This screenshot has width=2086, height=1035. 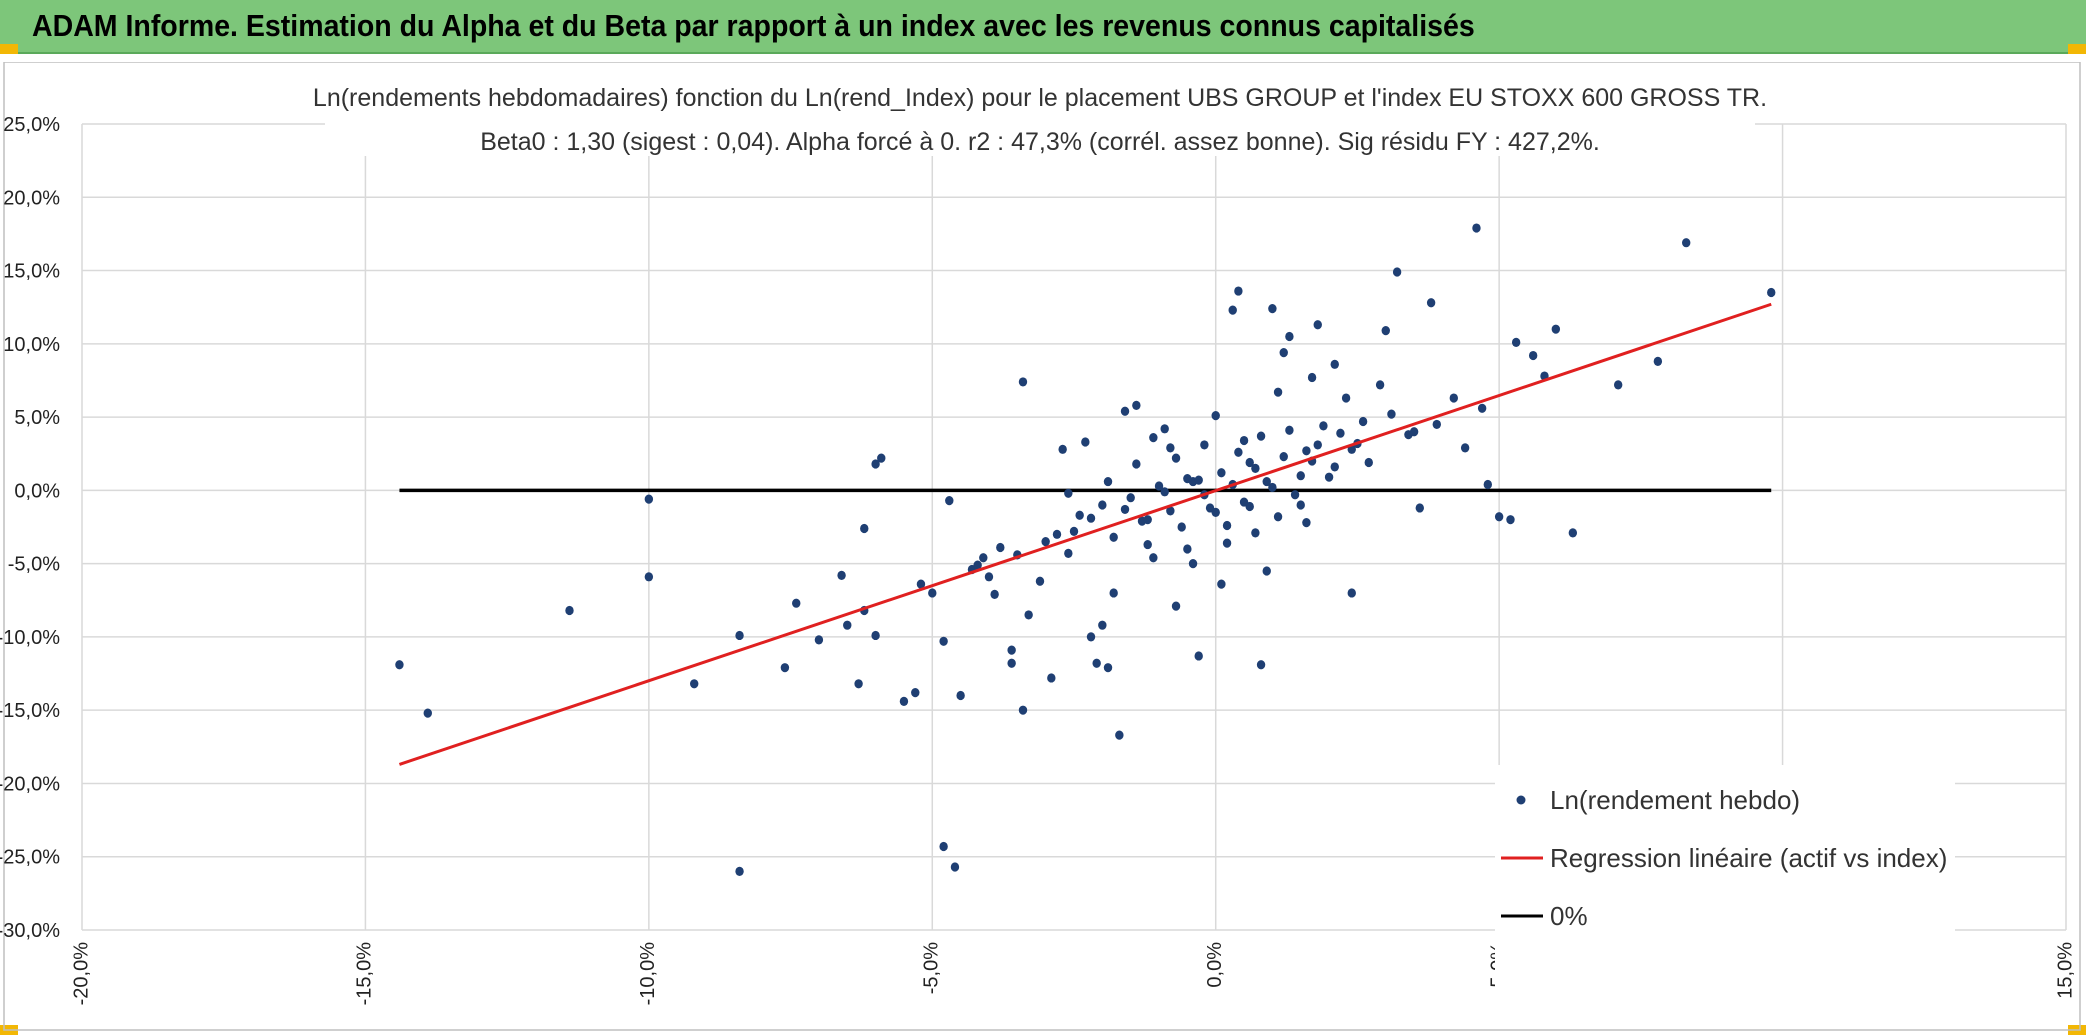 What do you see at coordinates (932, 968) in the screenshot?
I see `x-tick-label: -5,0%` at bounding box center [932, 968].